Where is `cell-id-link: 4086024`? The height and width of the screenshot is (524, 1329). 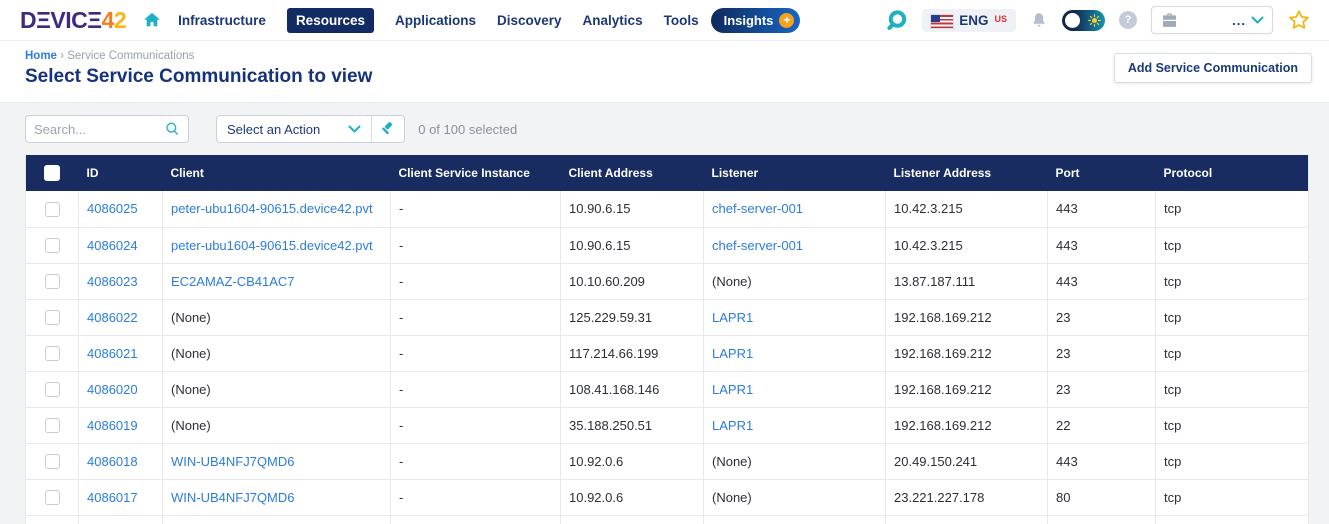
cell-id-link: 4086024 is located at coordinates (112, 245).